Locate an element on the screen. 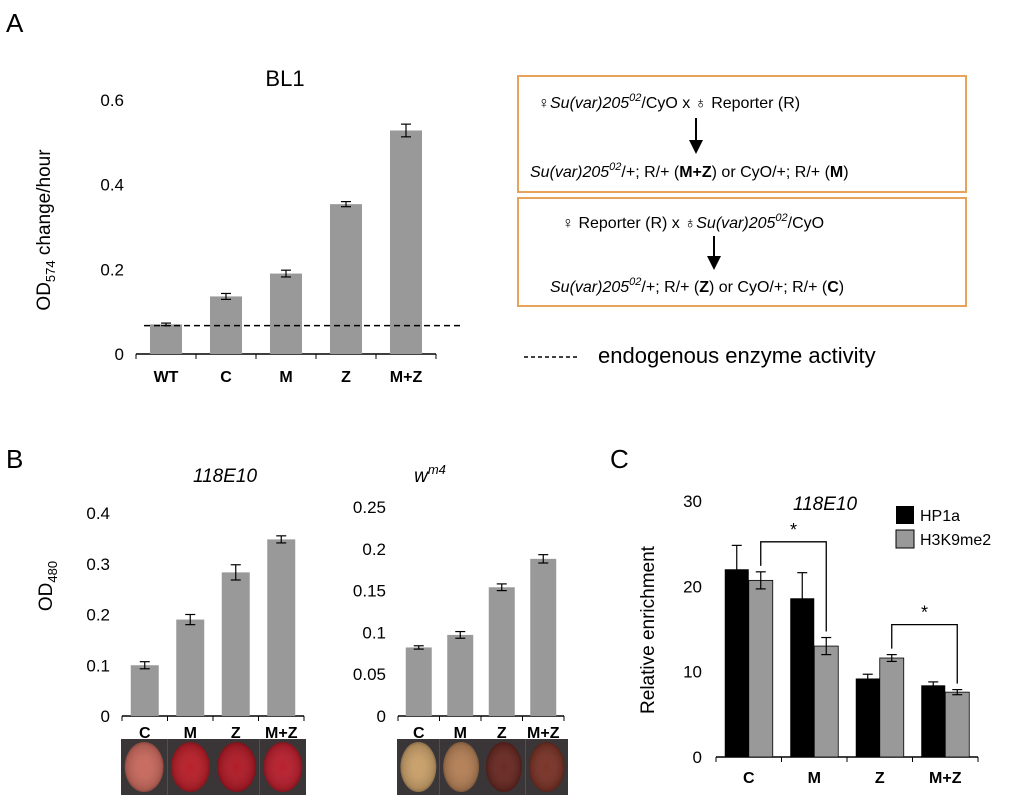  bar-hp1a-c is located at coordinates (736, 663).